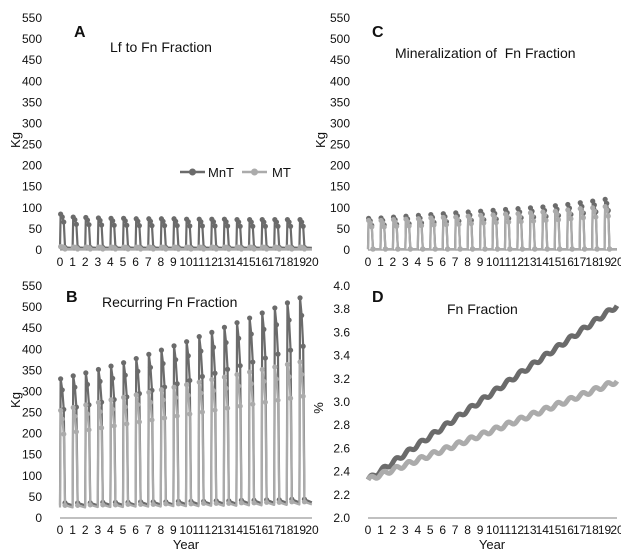 This screenshot has width=621, height=555. What do you see at coordinates (32, 286) in the screenshot?
I see `y-tick-label: 550` at bounding box center [32, 286].